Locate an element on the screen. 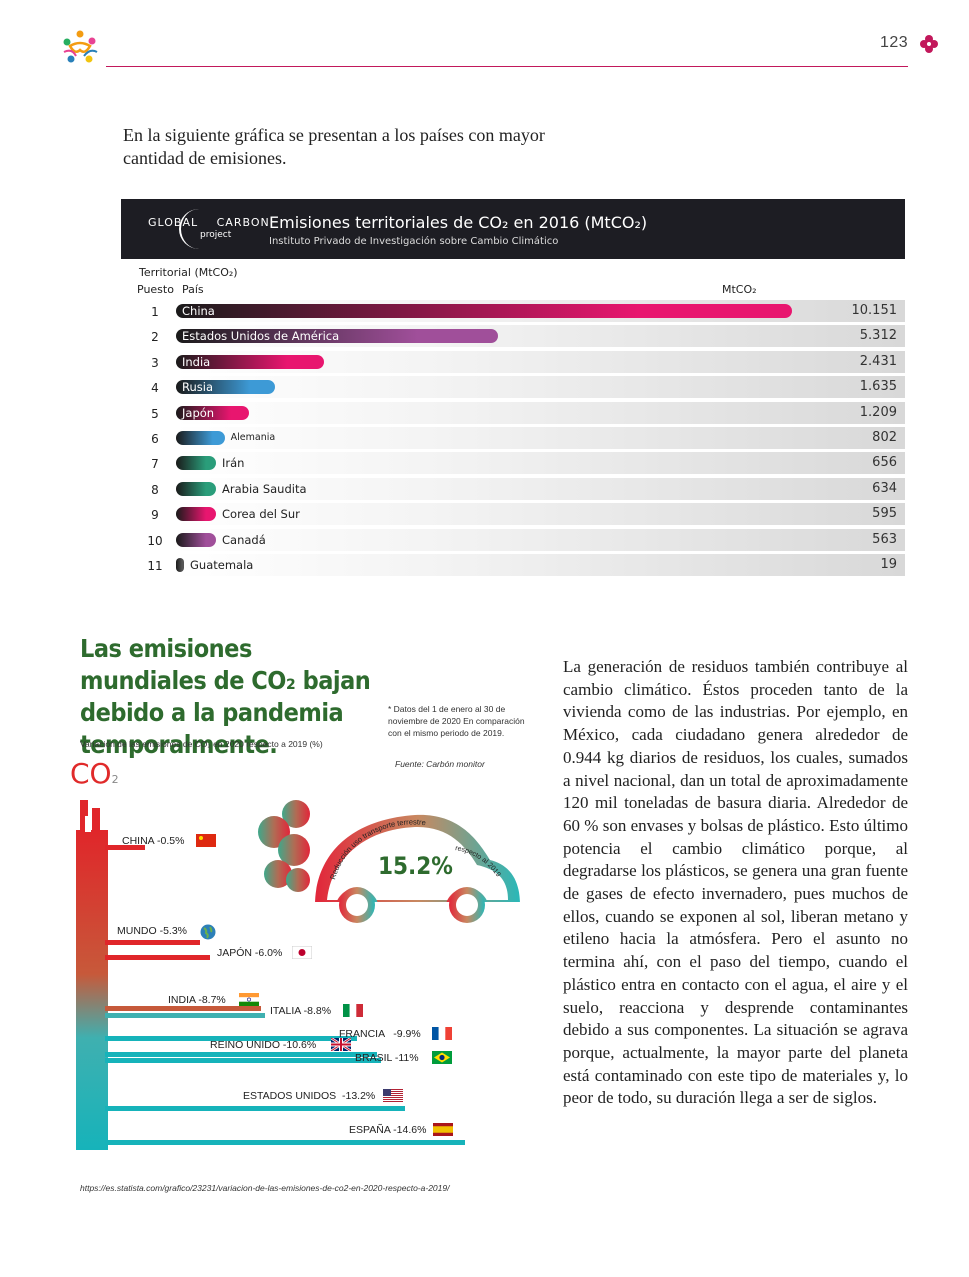  chart-row: Guatemala 19 is located at coordinates (539, 565).